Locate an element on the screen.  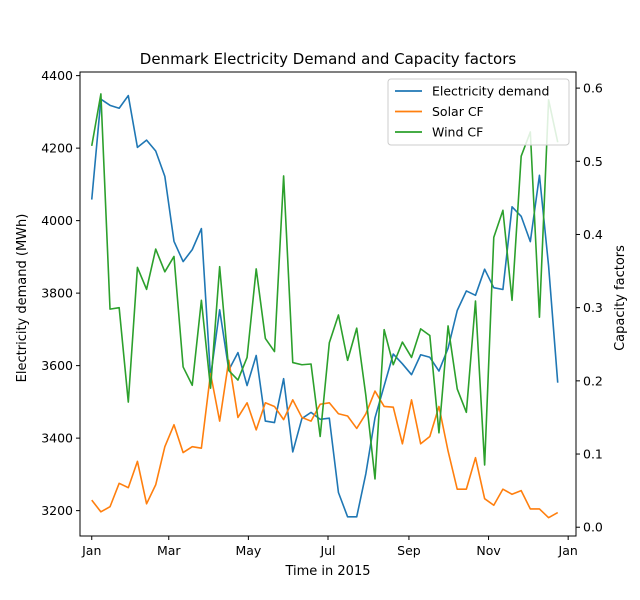
legend-box is located at coordinates (478, 112).